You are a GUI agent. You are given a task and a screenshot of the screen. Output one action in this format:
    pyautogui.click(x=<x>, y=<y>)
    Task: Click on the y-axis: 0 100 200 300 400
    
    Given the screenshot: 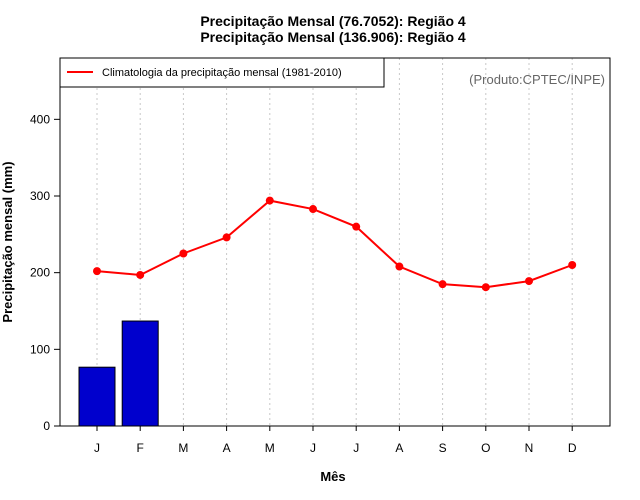 What is the action you would take?
    pyautogui.click(x=45, y=272)
    